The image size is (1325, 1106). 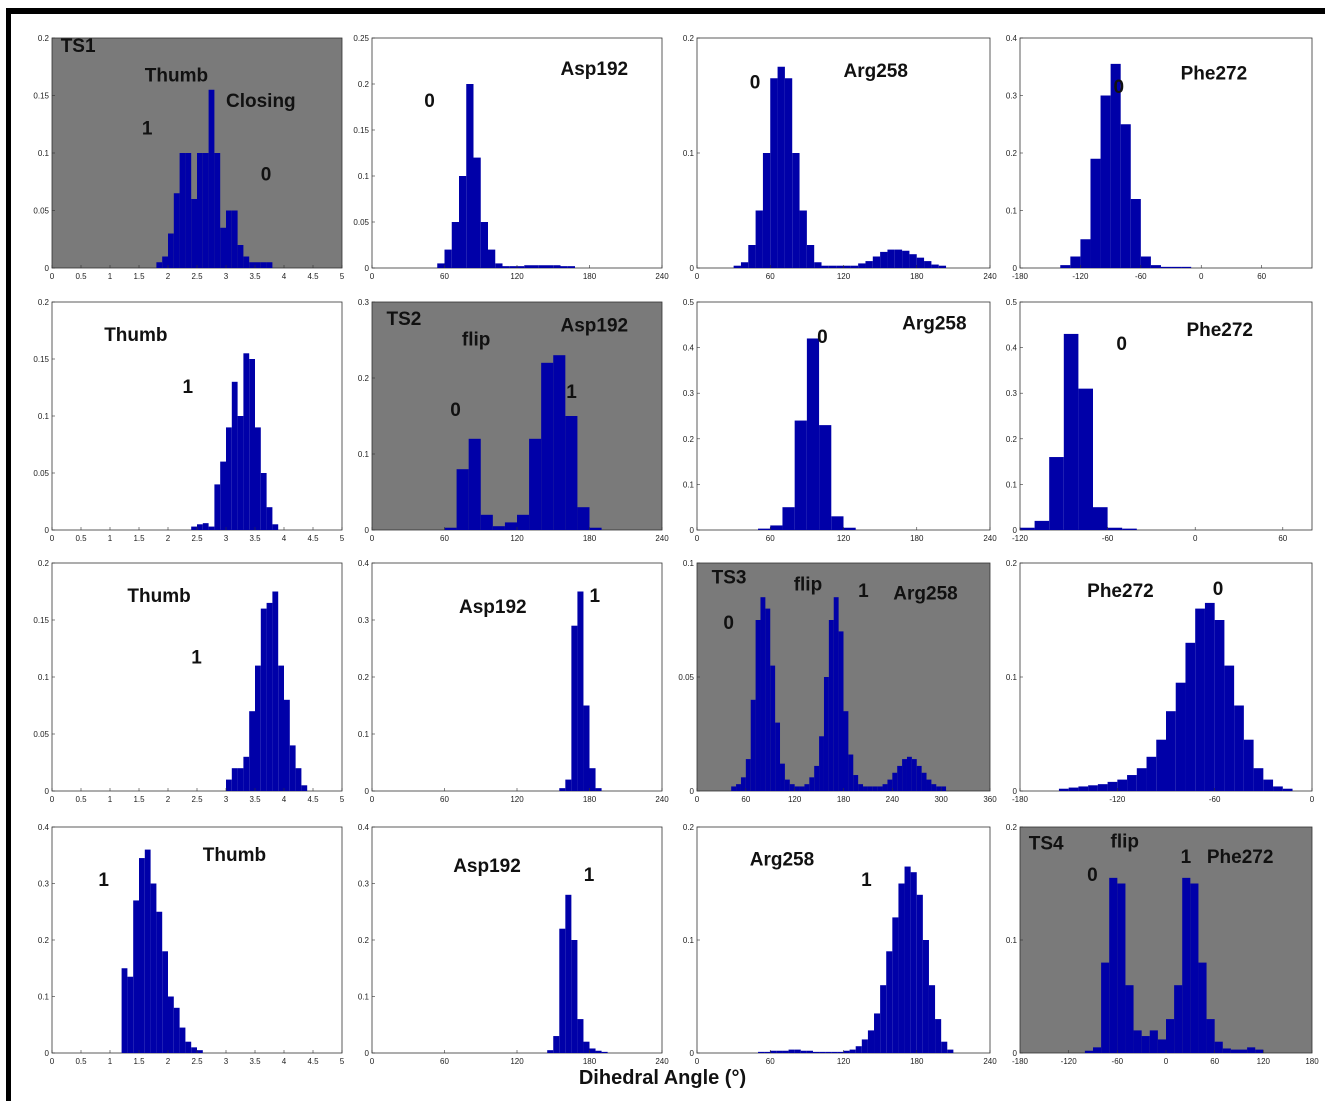 What do you see at coordinates (197, 677) in the screenshot?
I see `panel-background` at bounding box center [197, 677].